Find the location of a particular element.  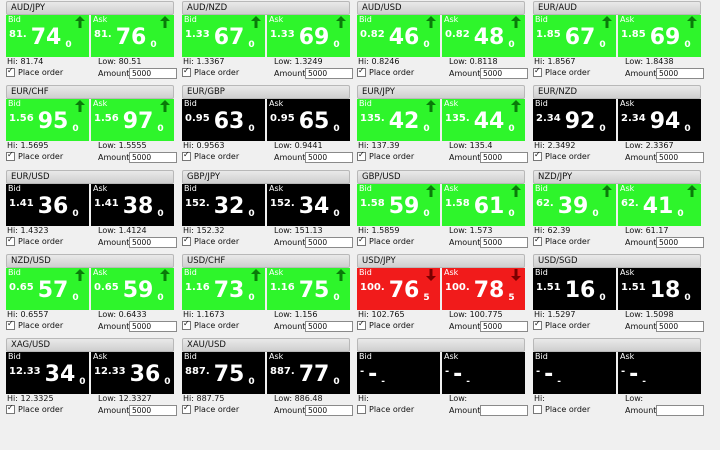

bid-price-button: Bid 1.51 16 0 is located at coordinates (574, 289).